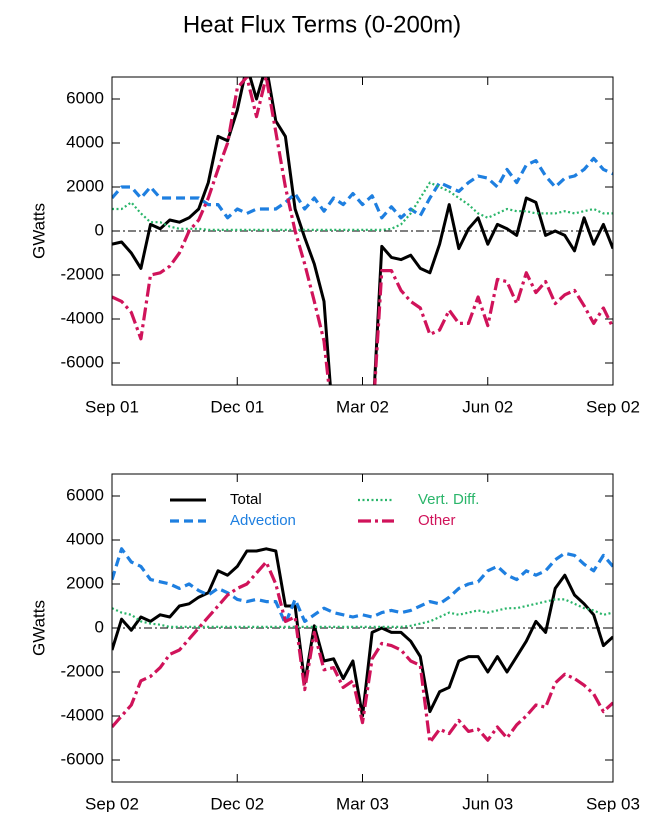 This screenshot has width=660, height=817. I want to click on x-tick-label: Jun 02, so click(487, 406).